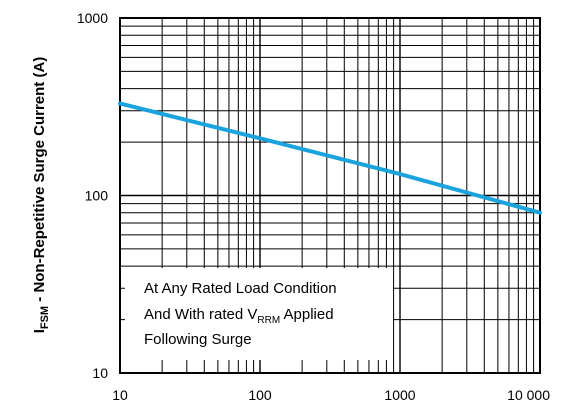 This screenshot has height=404, width=567. I want to click on y-axis-label-subscript: FSM, so click(45, 317).